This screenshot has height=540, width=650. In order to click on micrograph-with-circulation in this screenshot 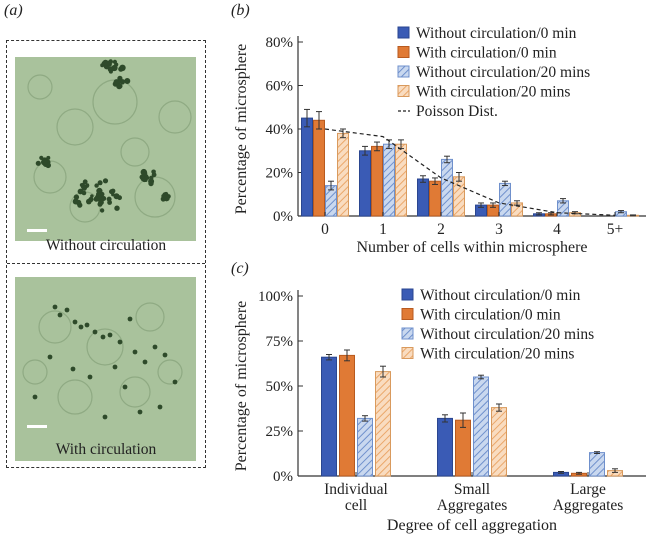, I will do `click(105, 369)`.